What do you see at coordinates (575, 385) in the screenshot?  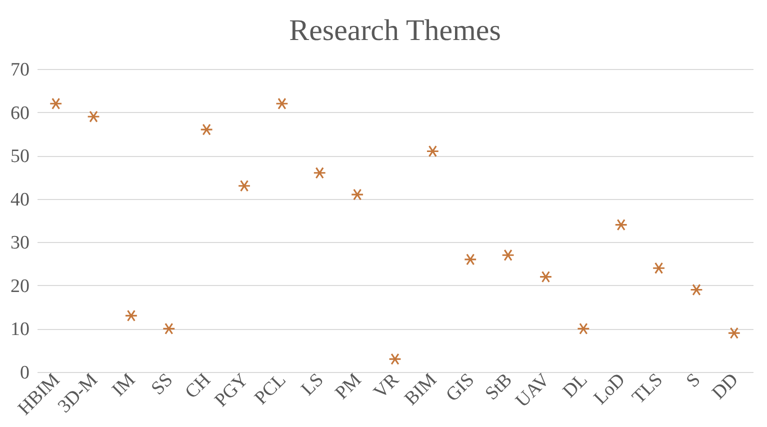 I see `x-tick-label: DL` at bounding box center [575, 385].